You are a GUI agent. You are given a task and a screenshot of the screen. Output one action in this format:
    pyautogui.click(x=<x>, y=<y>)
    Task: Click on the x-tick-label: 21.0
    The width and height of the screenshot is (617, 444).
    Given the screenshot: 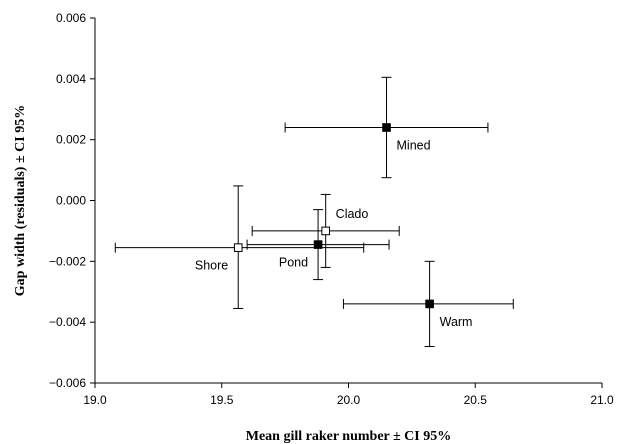 What is the action you would take?
    pyautogui.click(x=602, y=400)
    